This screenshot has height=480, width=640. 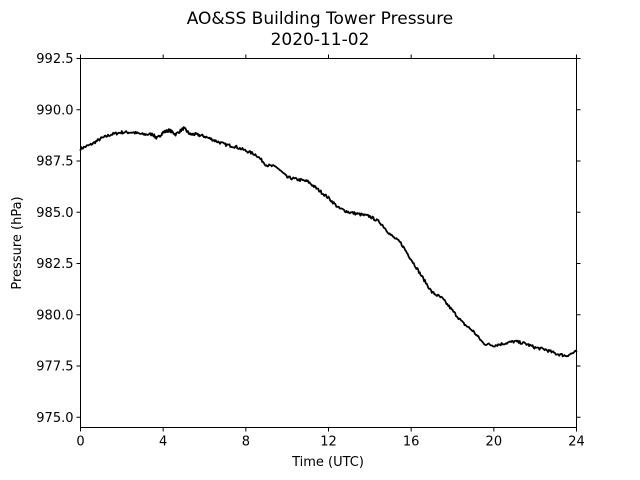 What do you see at coordinates (54, 162) in the screenshot?
I see `y-tick-label: 987.5` at bounding box center [54, 162].